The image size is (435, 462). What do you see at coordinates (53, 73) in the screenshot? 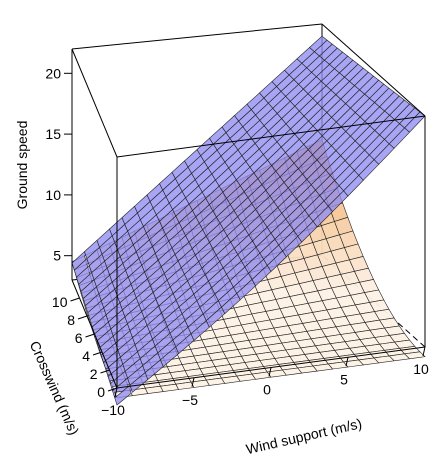
I see `z-tick-label: 20` at bounding box center [53, 73].